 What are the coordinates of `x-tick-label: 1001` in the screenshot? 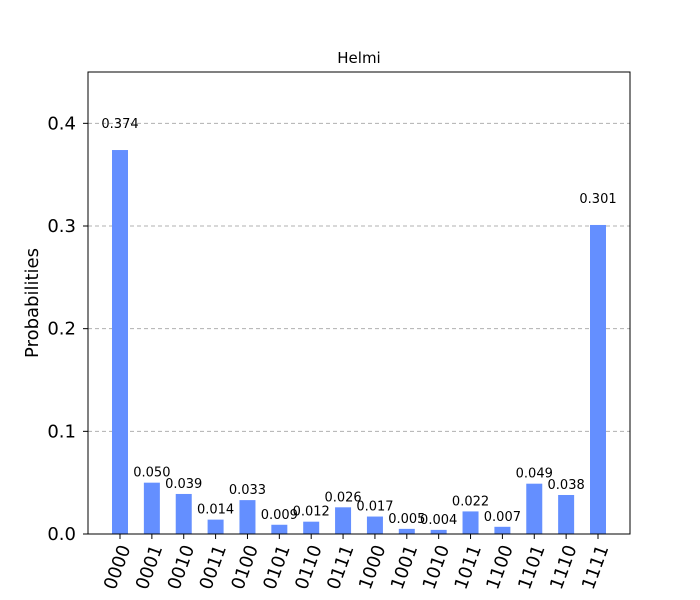 It's located at (404, 567).